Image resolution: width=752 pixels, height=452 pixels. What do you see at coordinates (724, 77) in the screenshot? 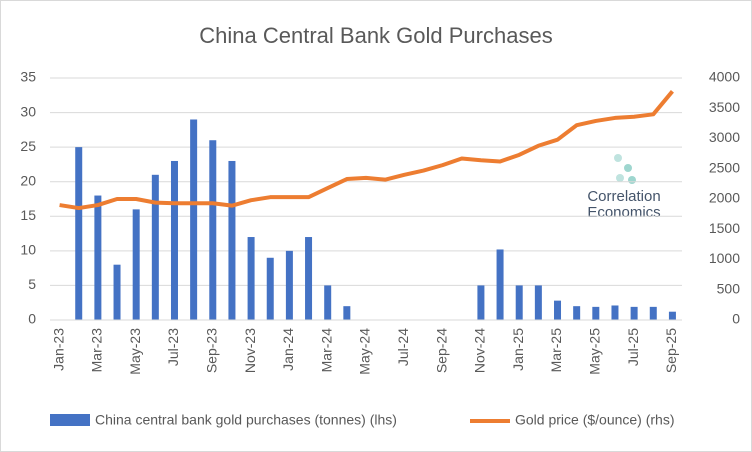
I see `y2-tick-label: 4000` at bounding box center [724, 77].